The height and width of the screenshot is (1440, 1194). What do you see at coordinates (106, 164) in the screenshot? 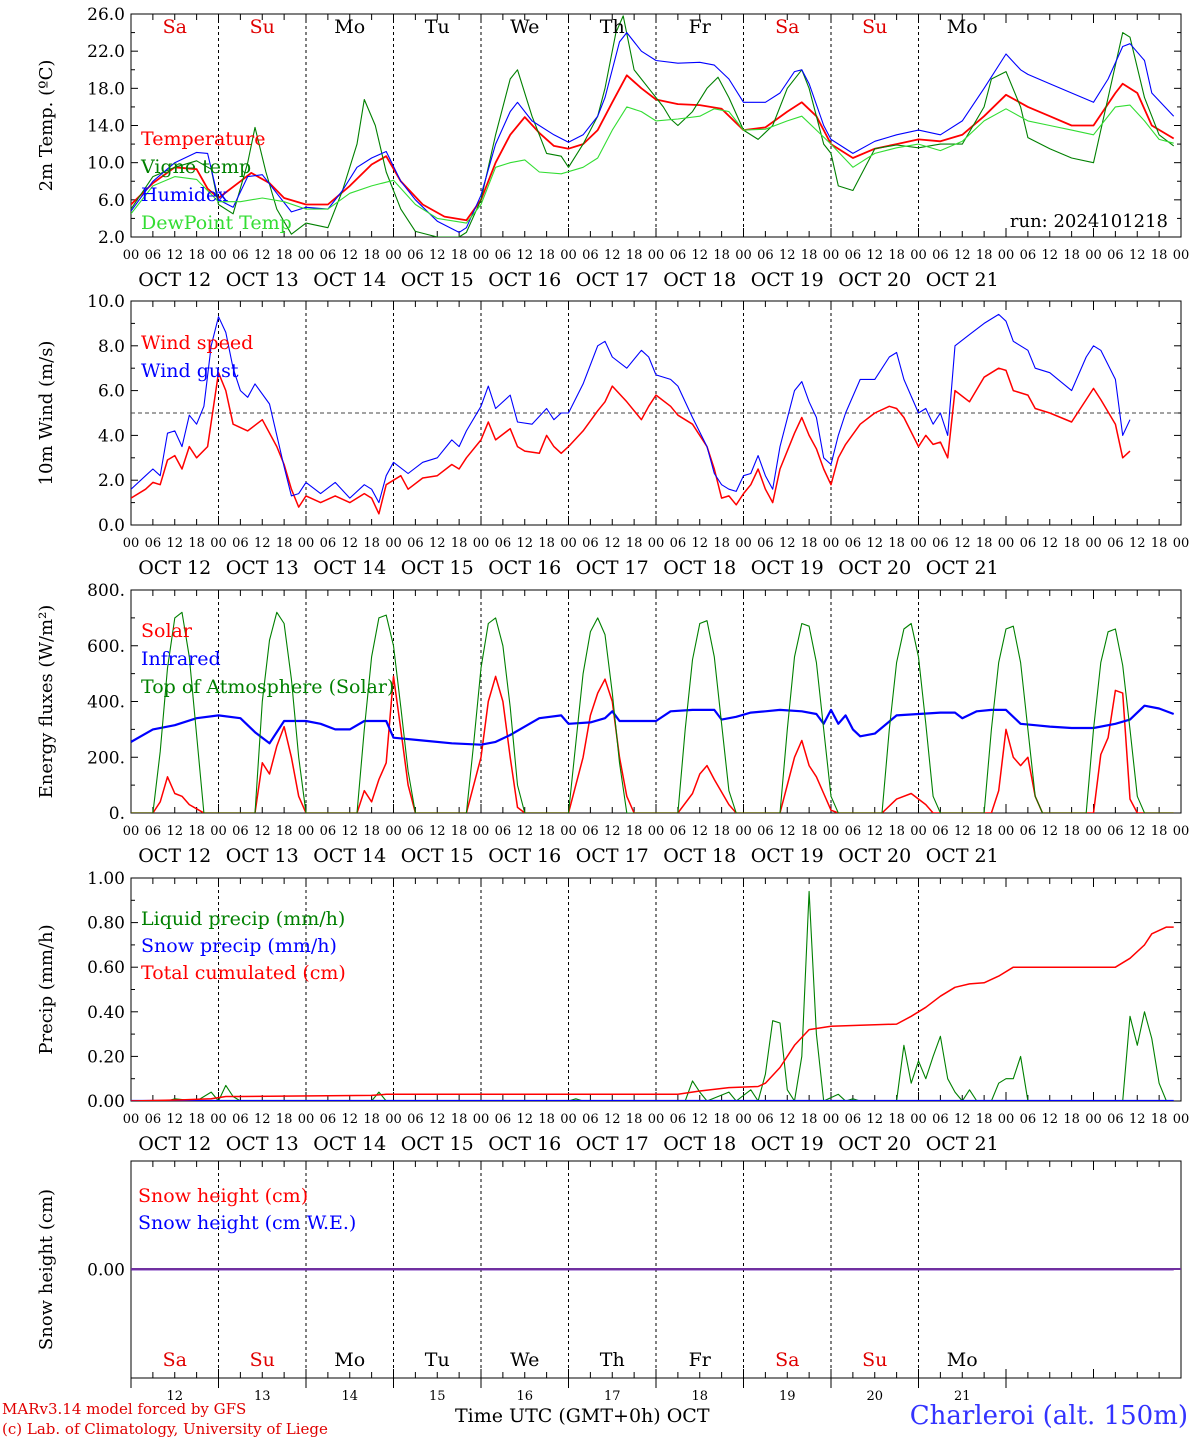
I see `y-tick-label: 10.0` at bounding box center [106, 164].